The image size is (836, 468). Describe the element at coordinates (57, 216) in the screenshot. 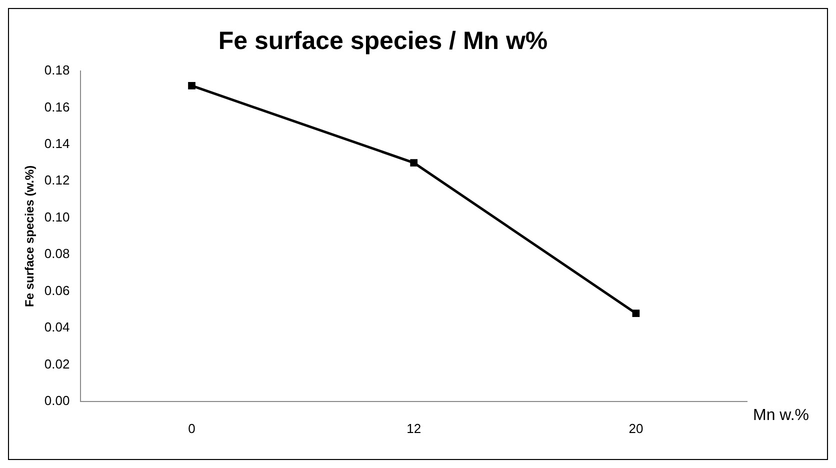

I see `y-tick-label: 0.10` at that location.